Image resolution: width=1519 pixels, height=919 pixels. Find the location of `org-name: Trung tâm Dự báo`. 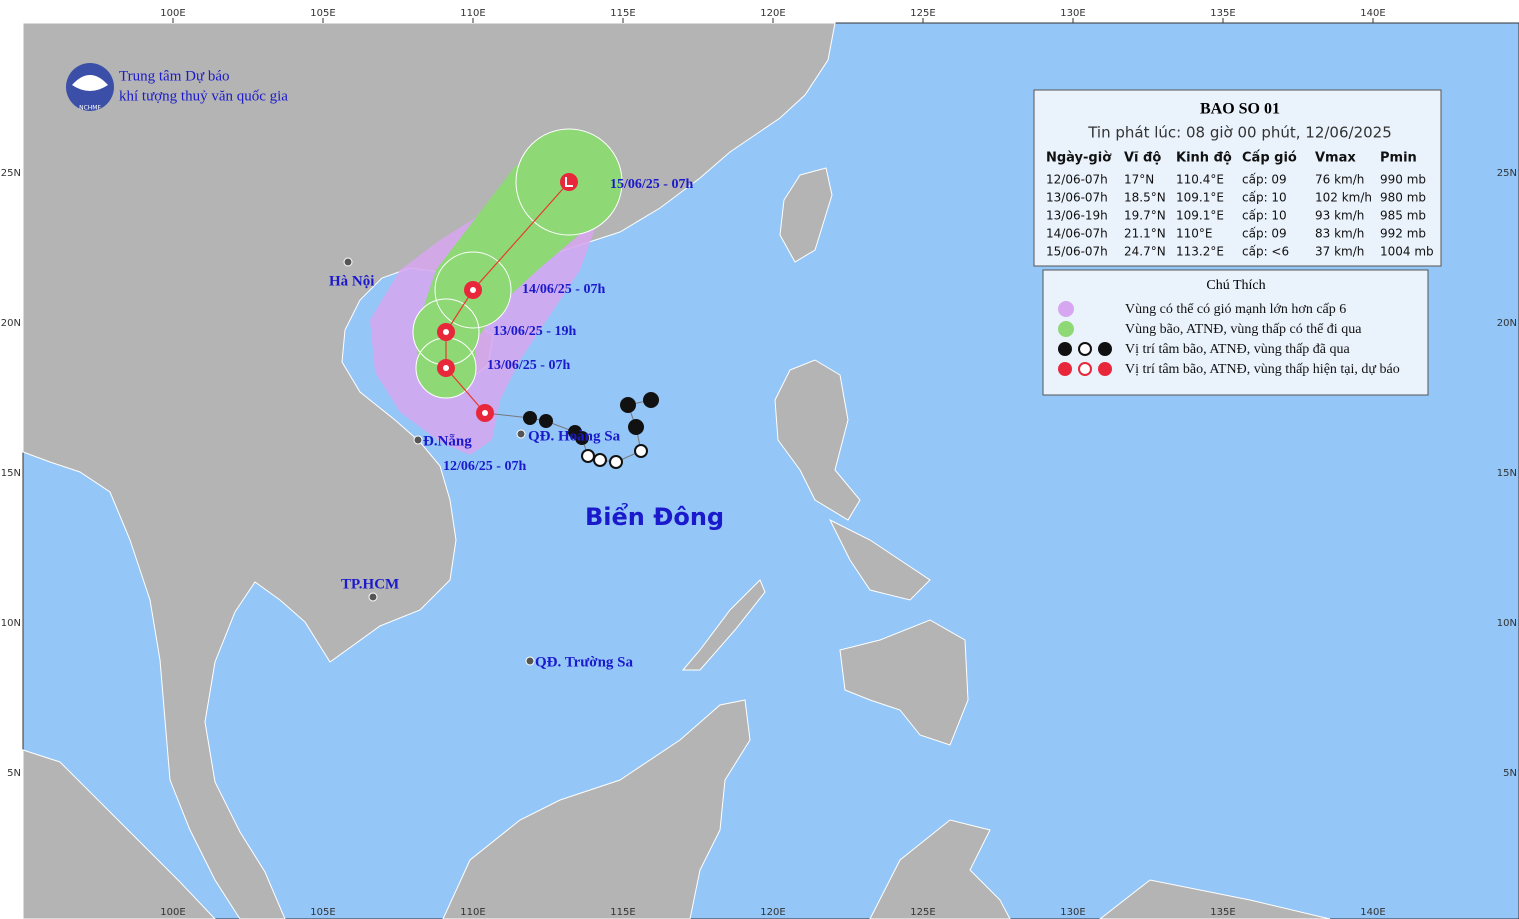

org-name: Trung tâm Dự báo is located at coordinates (174, 76).